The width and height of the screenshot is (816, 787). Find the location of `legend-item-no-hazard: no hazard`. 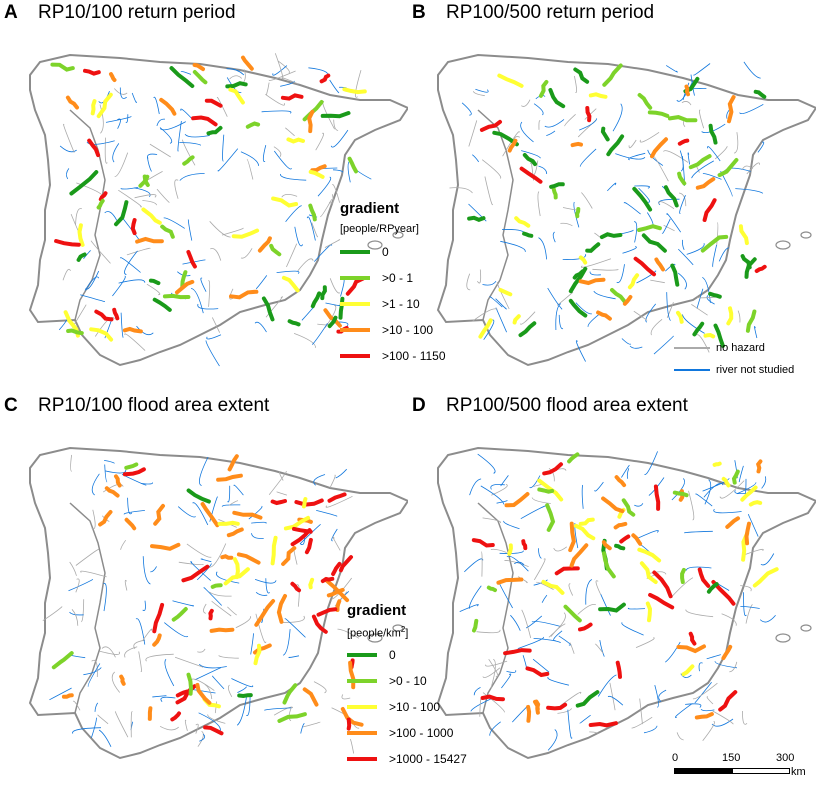

legend-item-no-hazard: no hazard is located at coordinates (734, 348).